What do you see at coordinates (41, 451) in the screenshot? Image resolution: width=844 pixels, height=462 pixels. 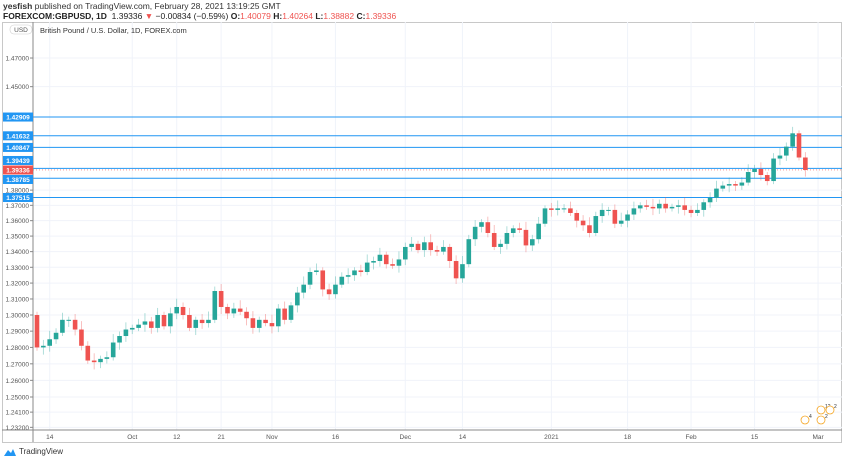 I see `footer-brand: TradingView` at bounding box center [41, 451].